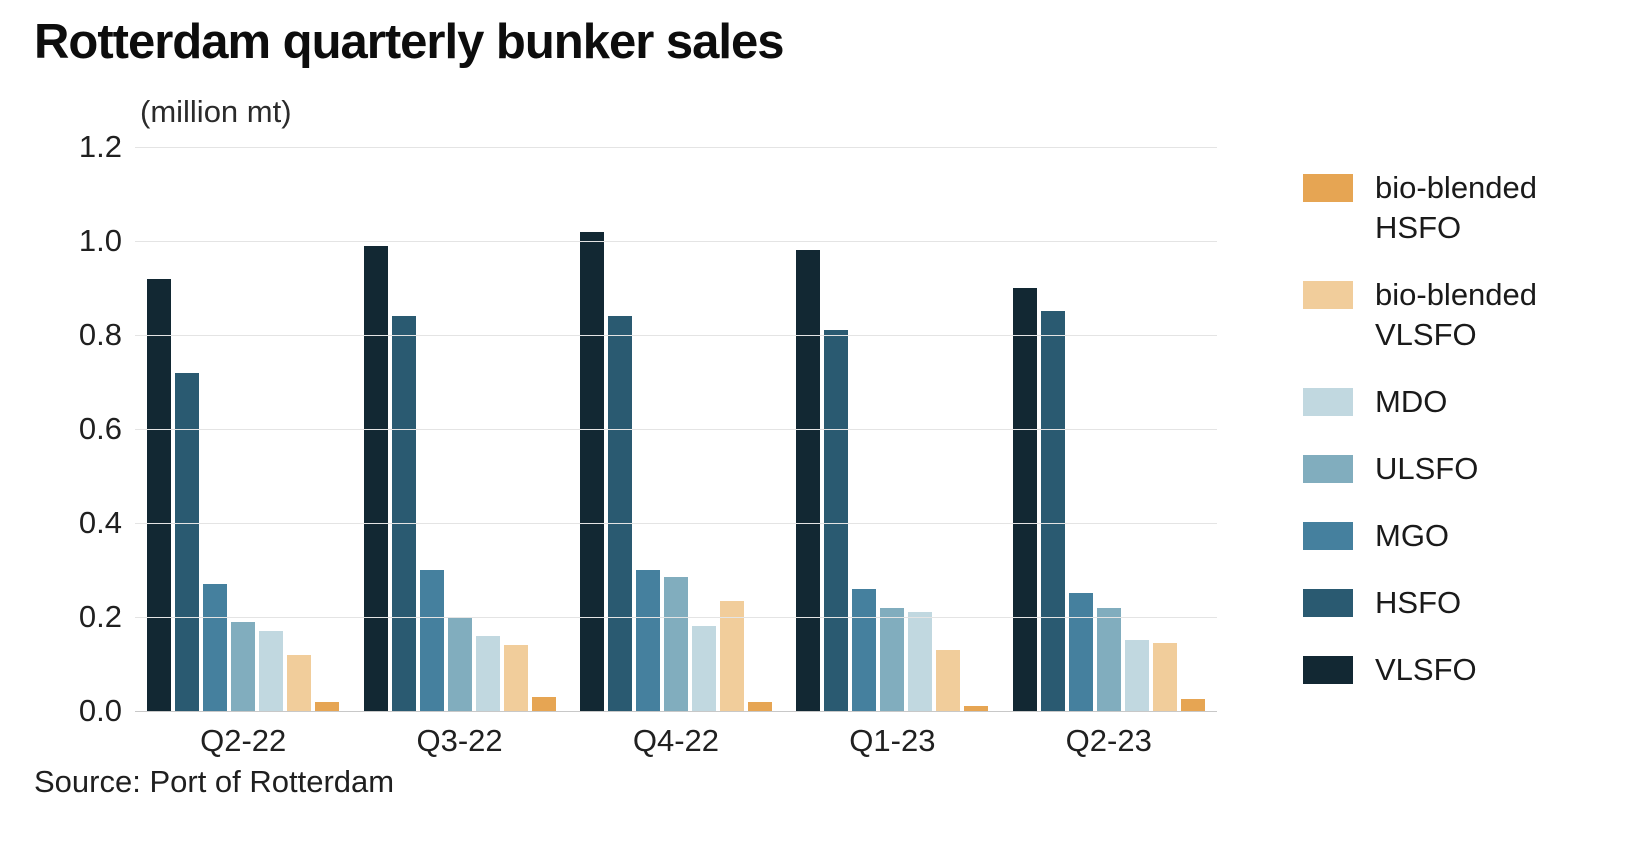  I want to click on y-tick-label: 0.2, so click(100, 616).